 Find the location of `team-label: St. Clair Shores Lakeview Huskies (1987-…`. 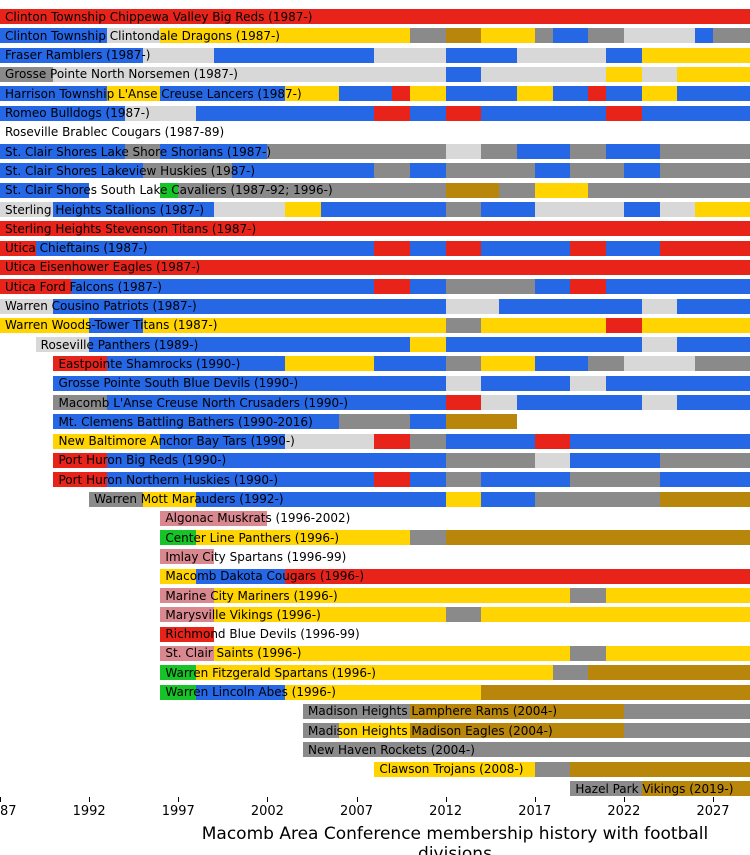

team-label: St. Clair Shores Lakeview Huskies (1987-… is located at coordinates (130, 170).